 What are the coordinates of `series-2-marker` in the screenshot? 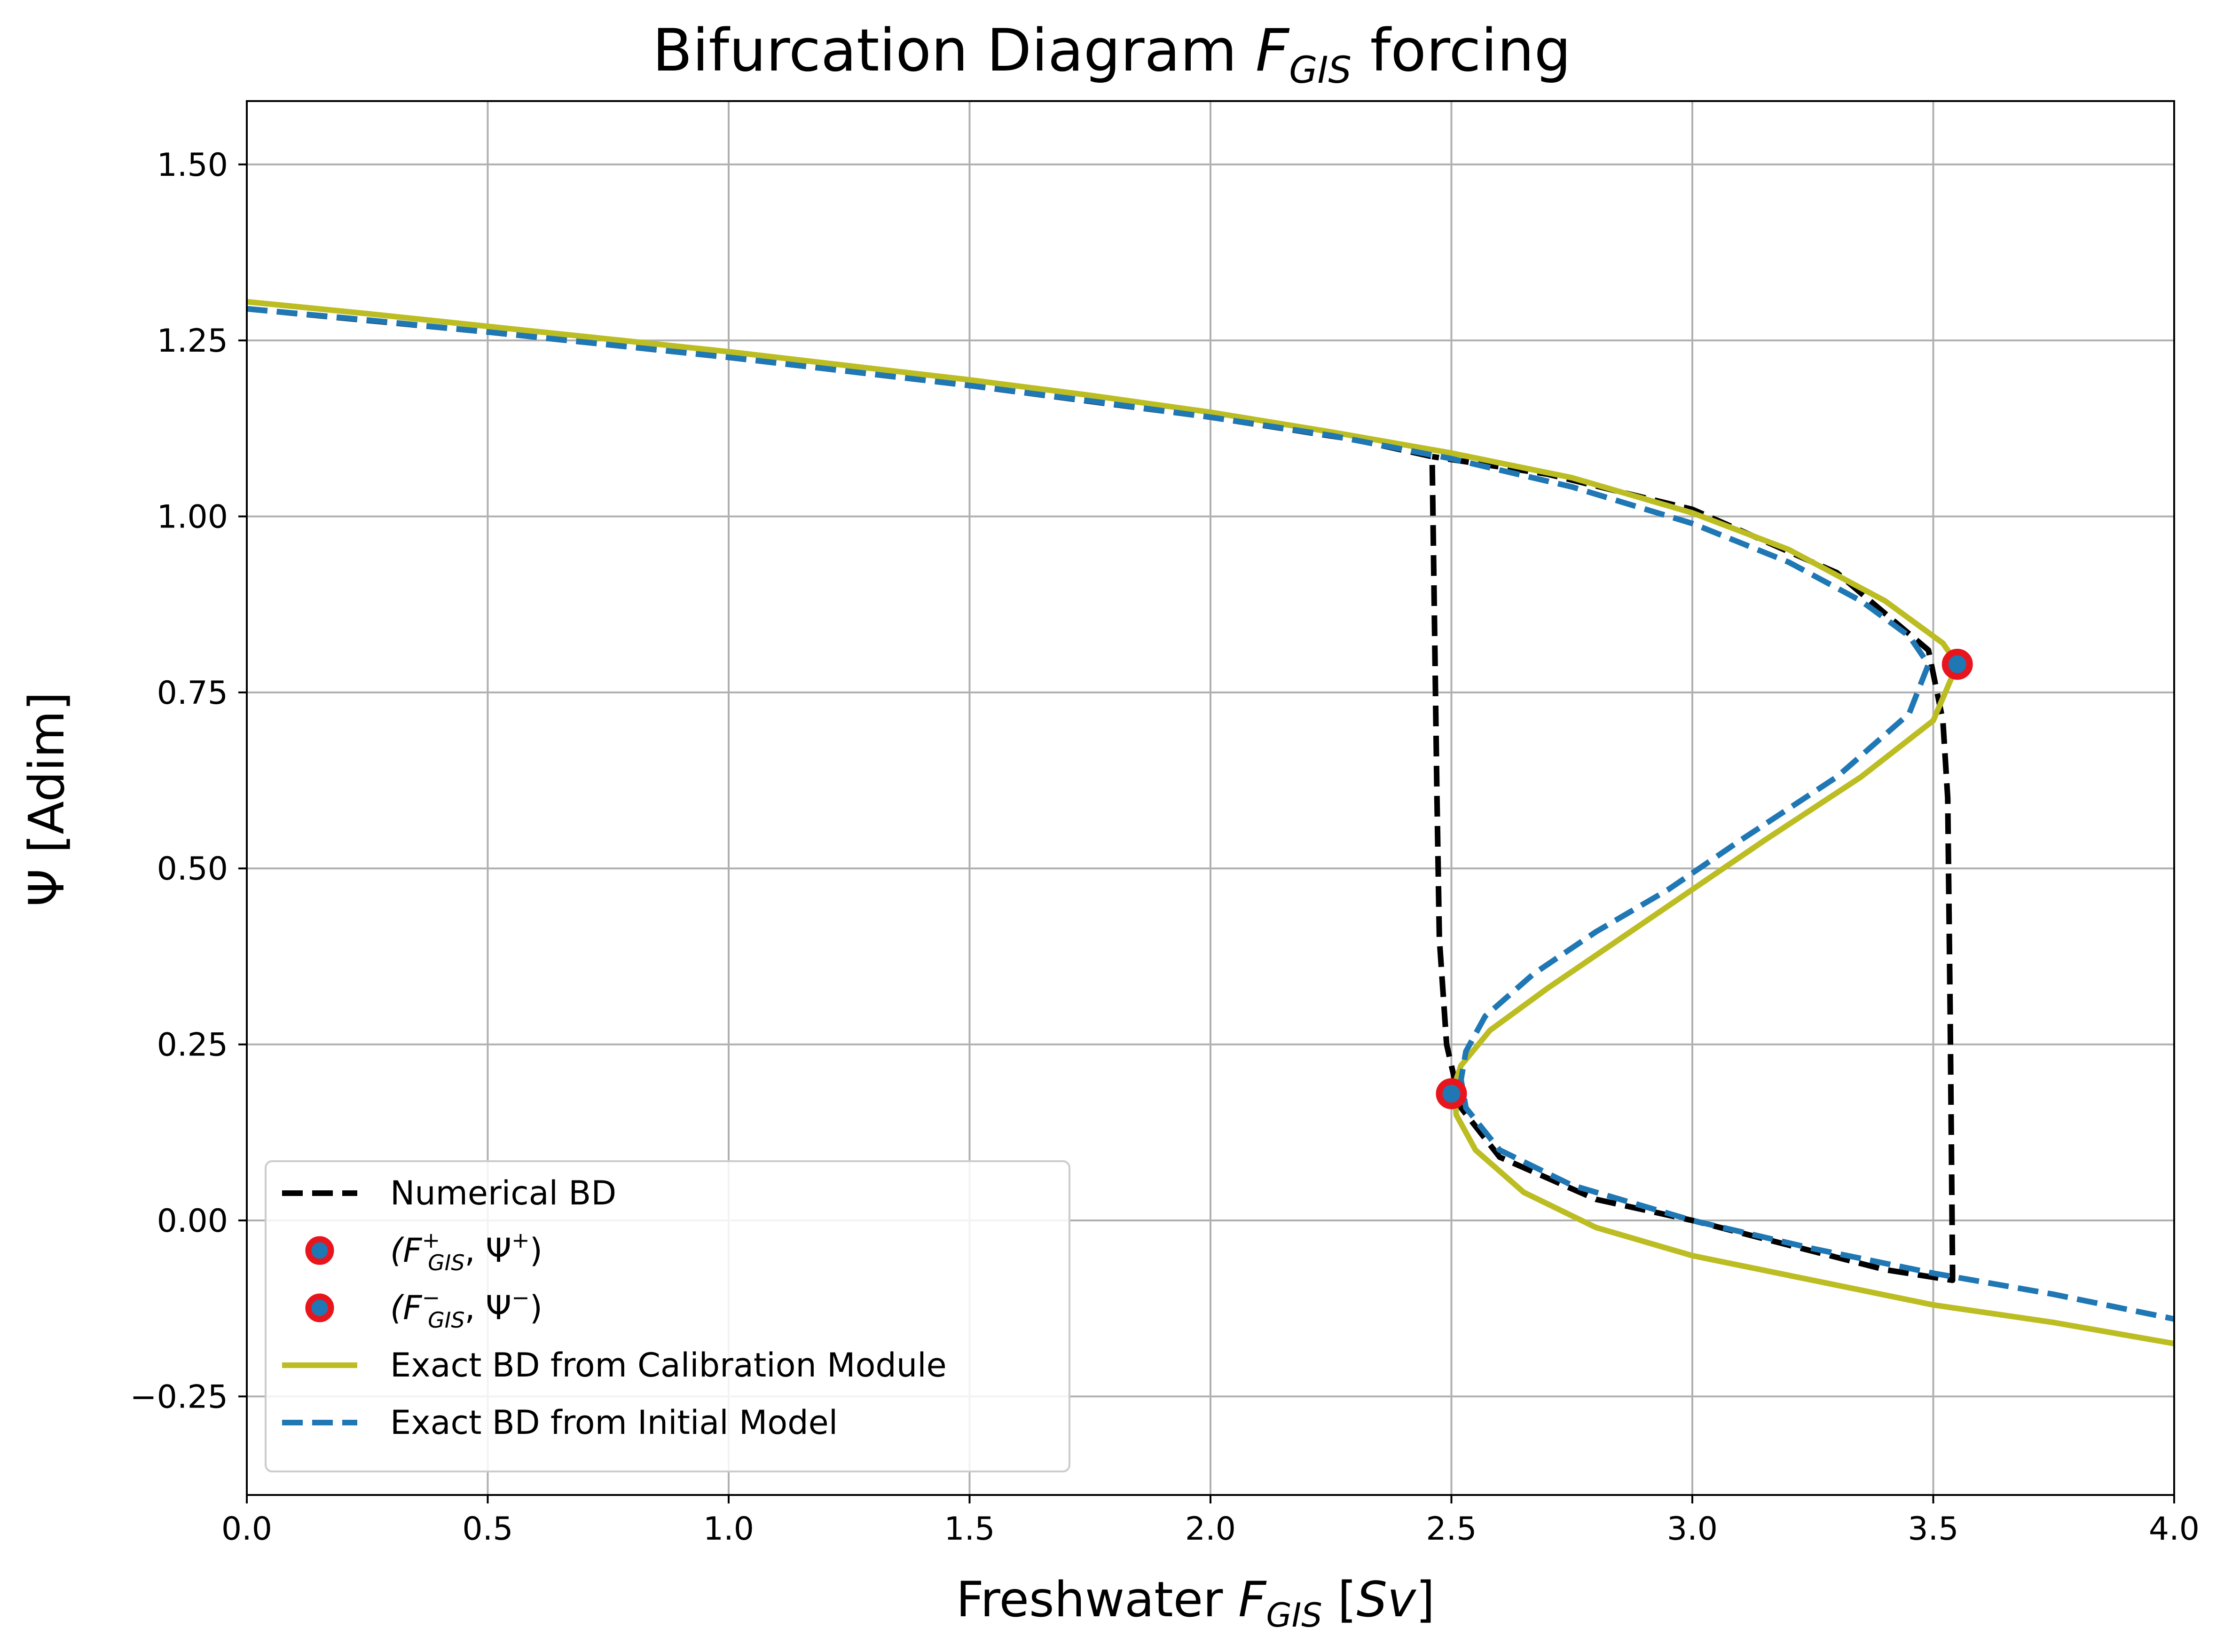 It's located at (1451, 1094).